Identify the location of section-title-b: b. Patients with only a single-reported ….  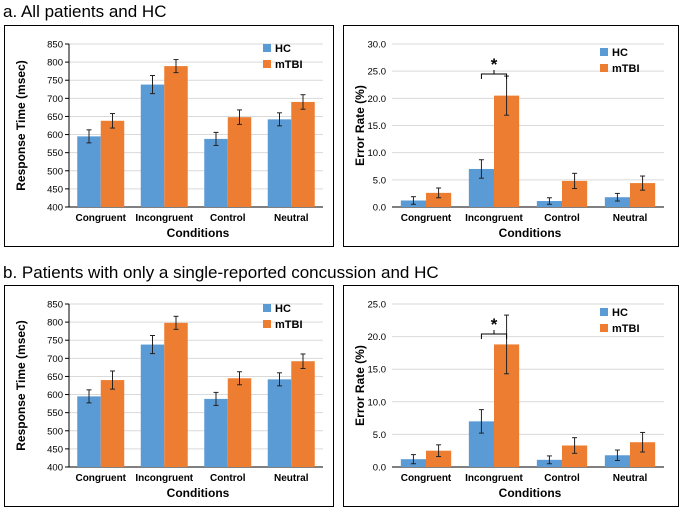
(221, 272).